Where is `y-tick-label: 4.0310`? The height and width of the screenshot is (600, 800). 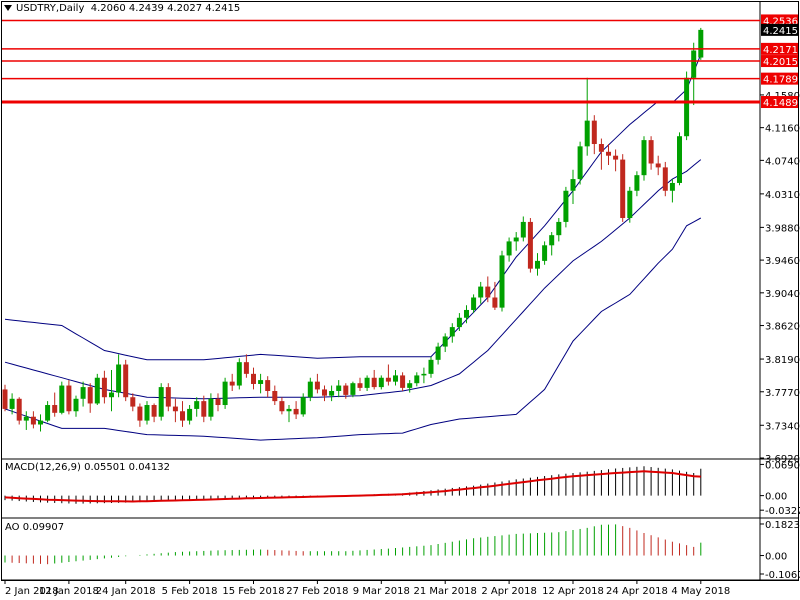 y-tick-label: 4.0310 is located at coordinates (782, 195).